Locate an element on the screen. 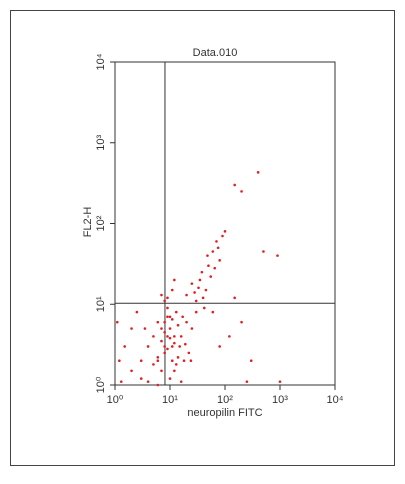 The image size is (405, 484). x-tick-label: 10¹ is located at coordinates (170, 400).